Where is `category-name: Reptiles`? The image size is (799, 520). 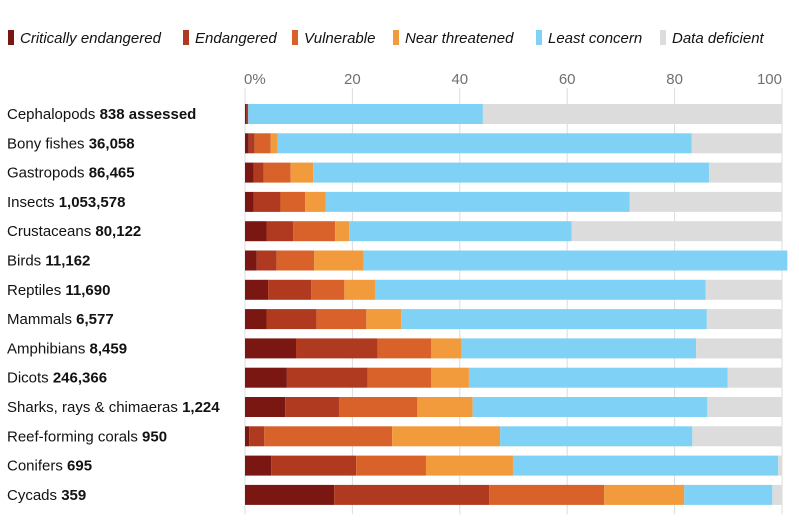 category-name: Reptiles is located at coordinates (36, 290).